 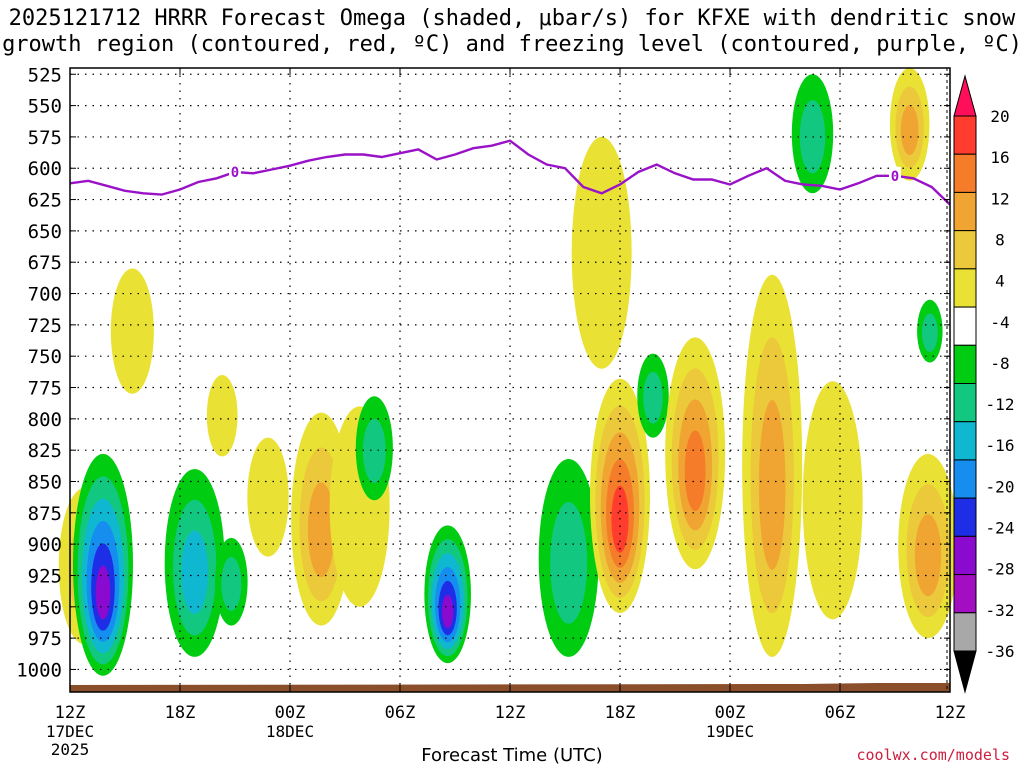 I want to click on y-tick-label-800: 800, so click(x=45, y=420).